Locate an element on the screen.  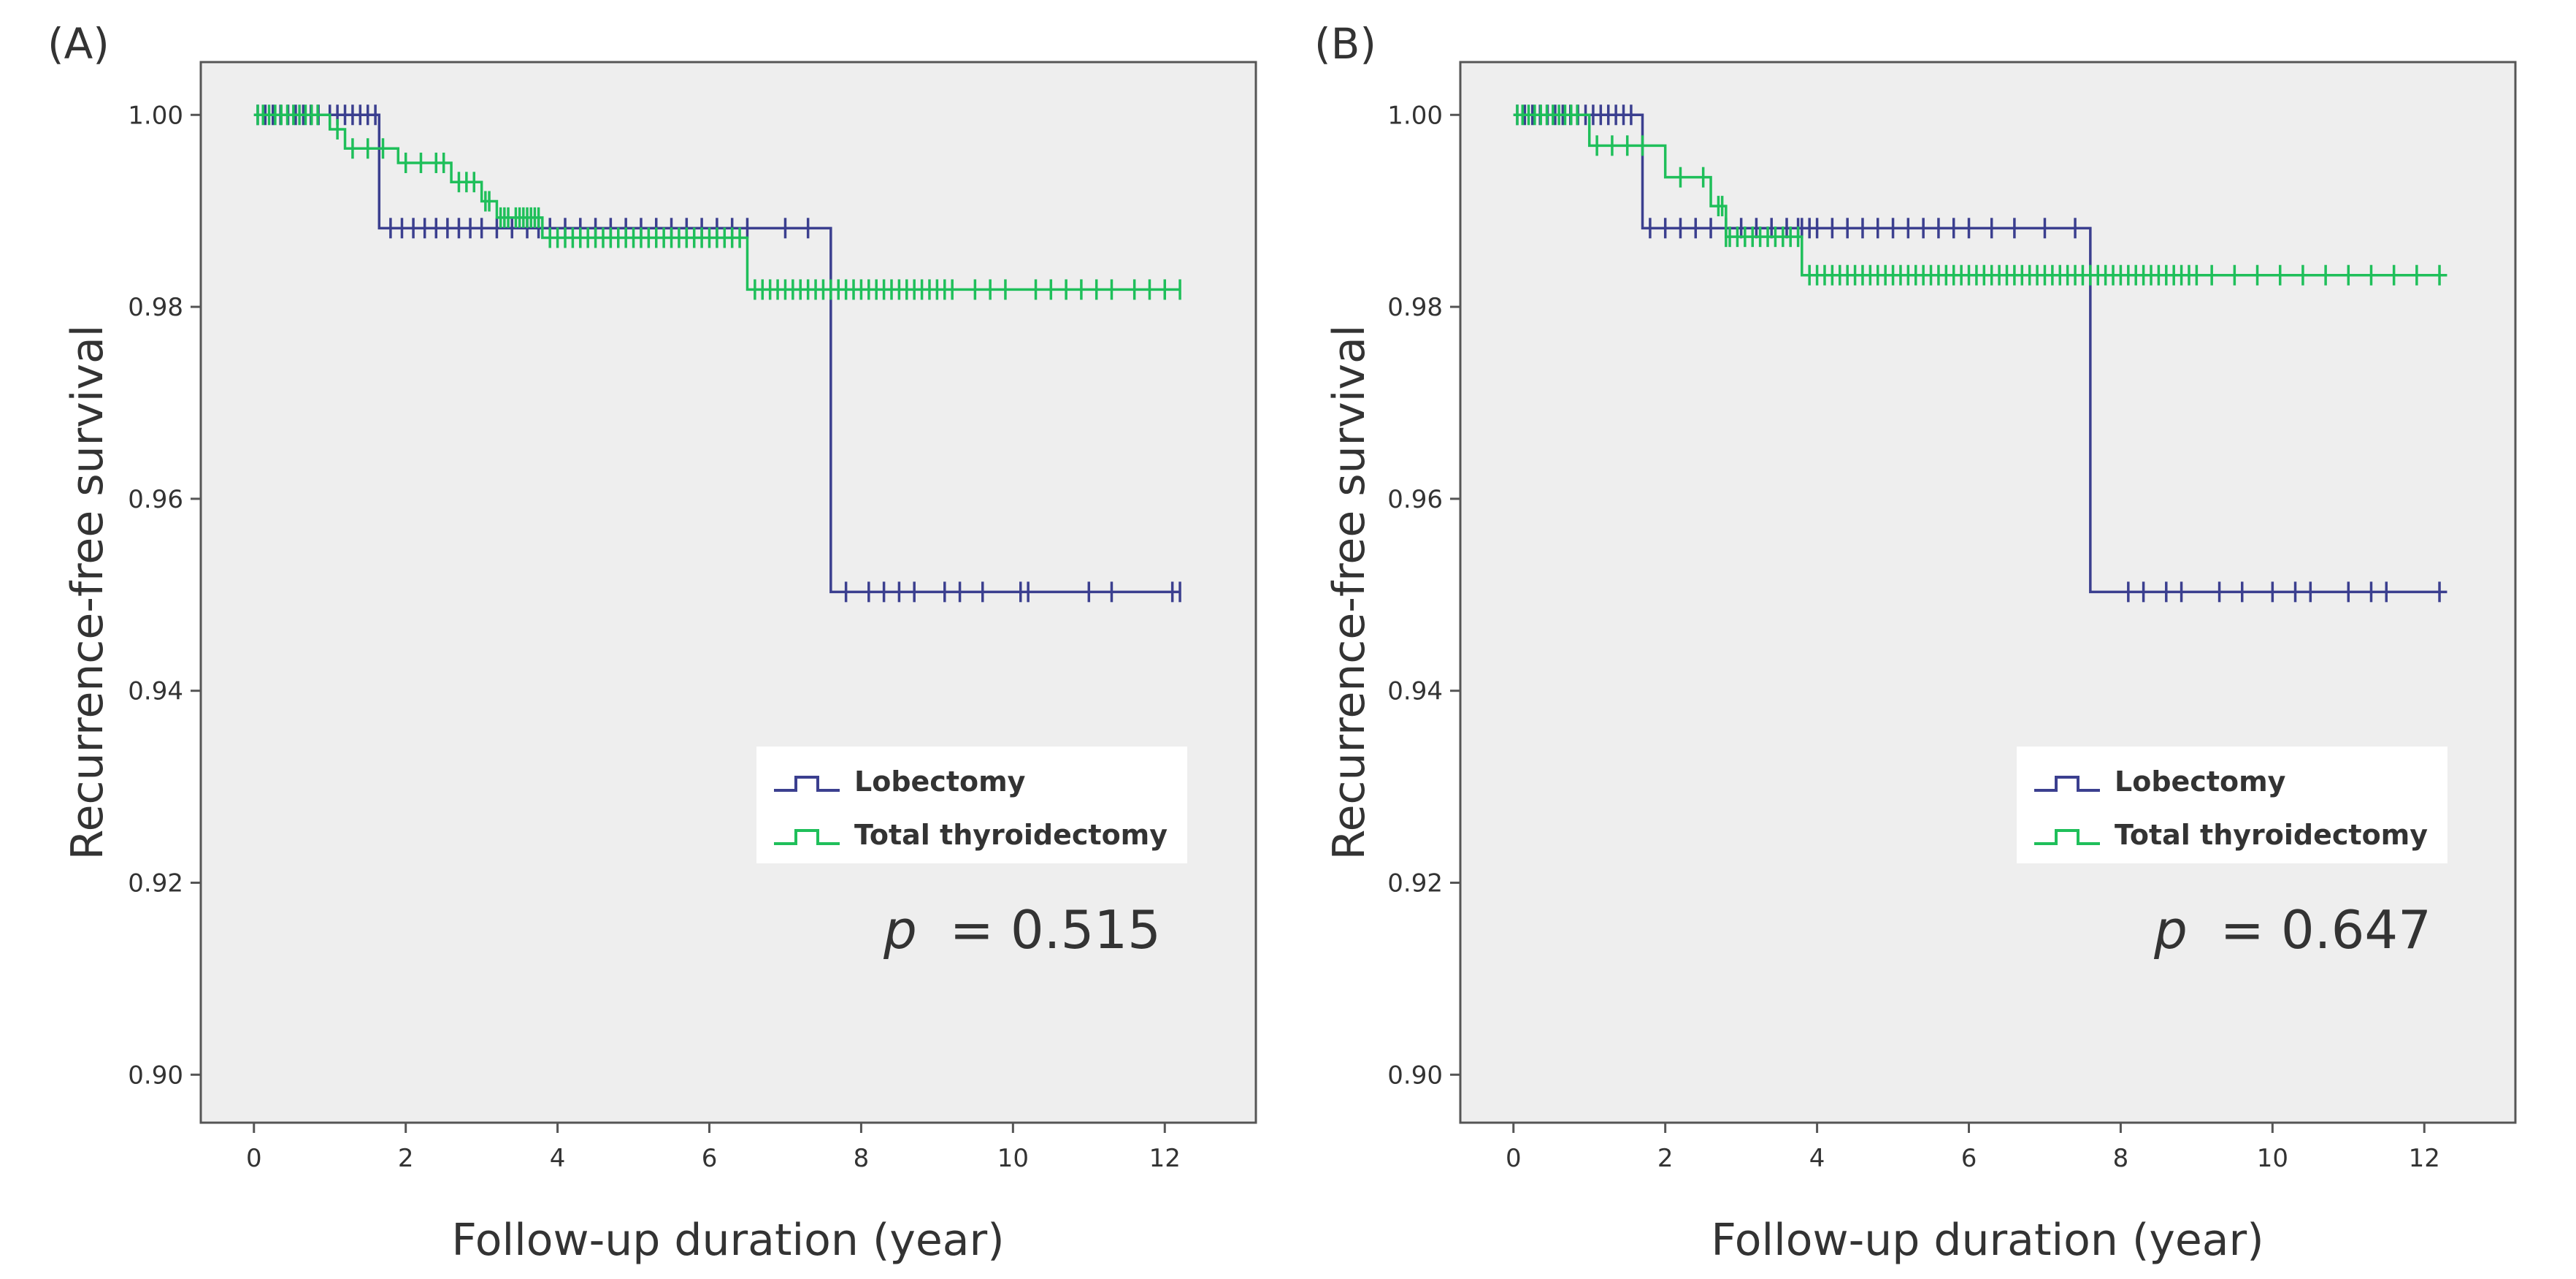
panel-b-legend-label-total-thyroidectomy: Total thyroidectomy is located at coordinates (2271, 835).